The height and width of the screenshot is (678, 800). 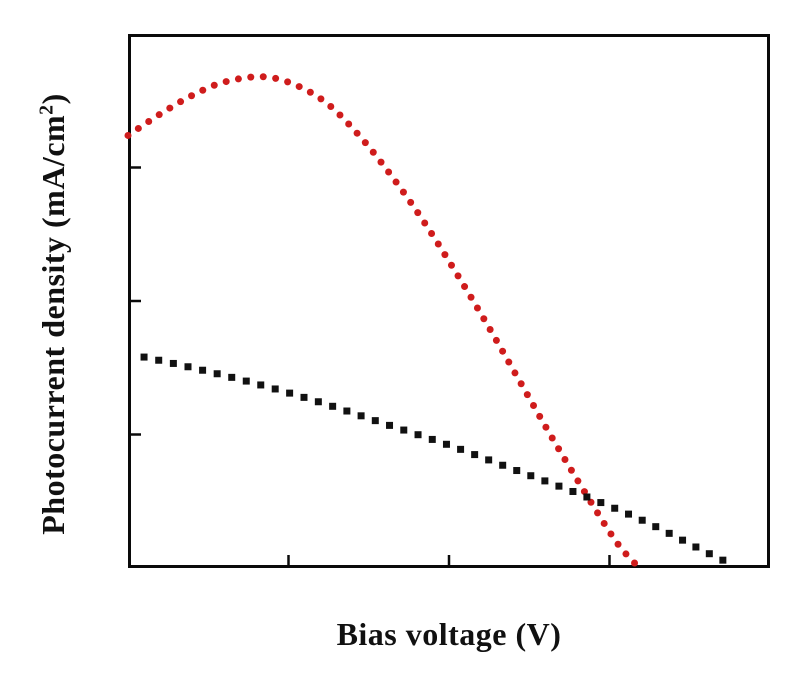 What do you see at coordinates (46, 109) in the screenshot?
I see `y-axis-label-superscript: 2` at bounding box center [46, 109].